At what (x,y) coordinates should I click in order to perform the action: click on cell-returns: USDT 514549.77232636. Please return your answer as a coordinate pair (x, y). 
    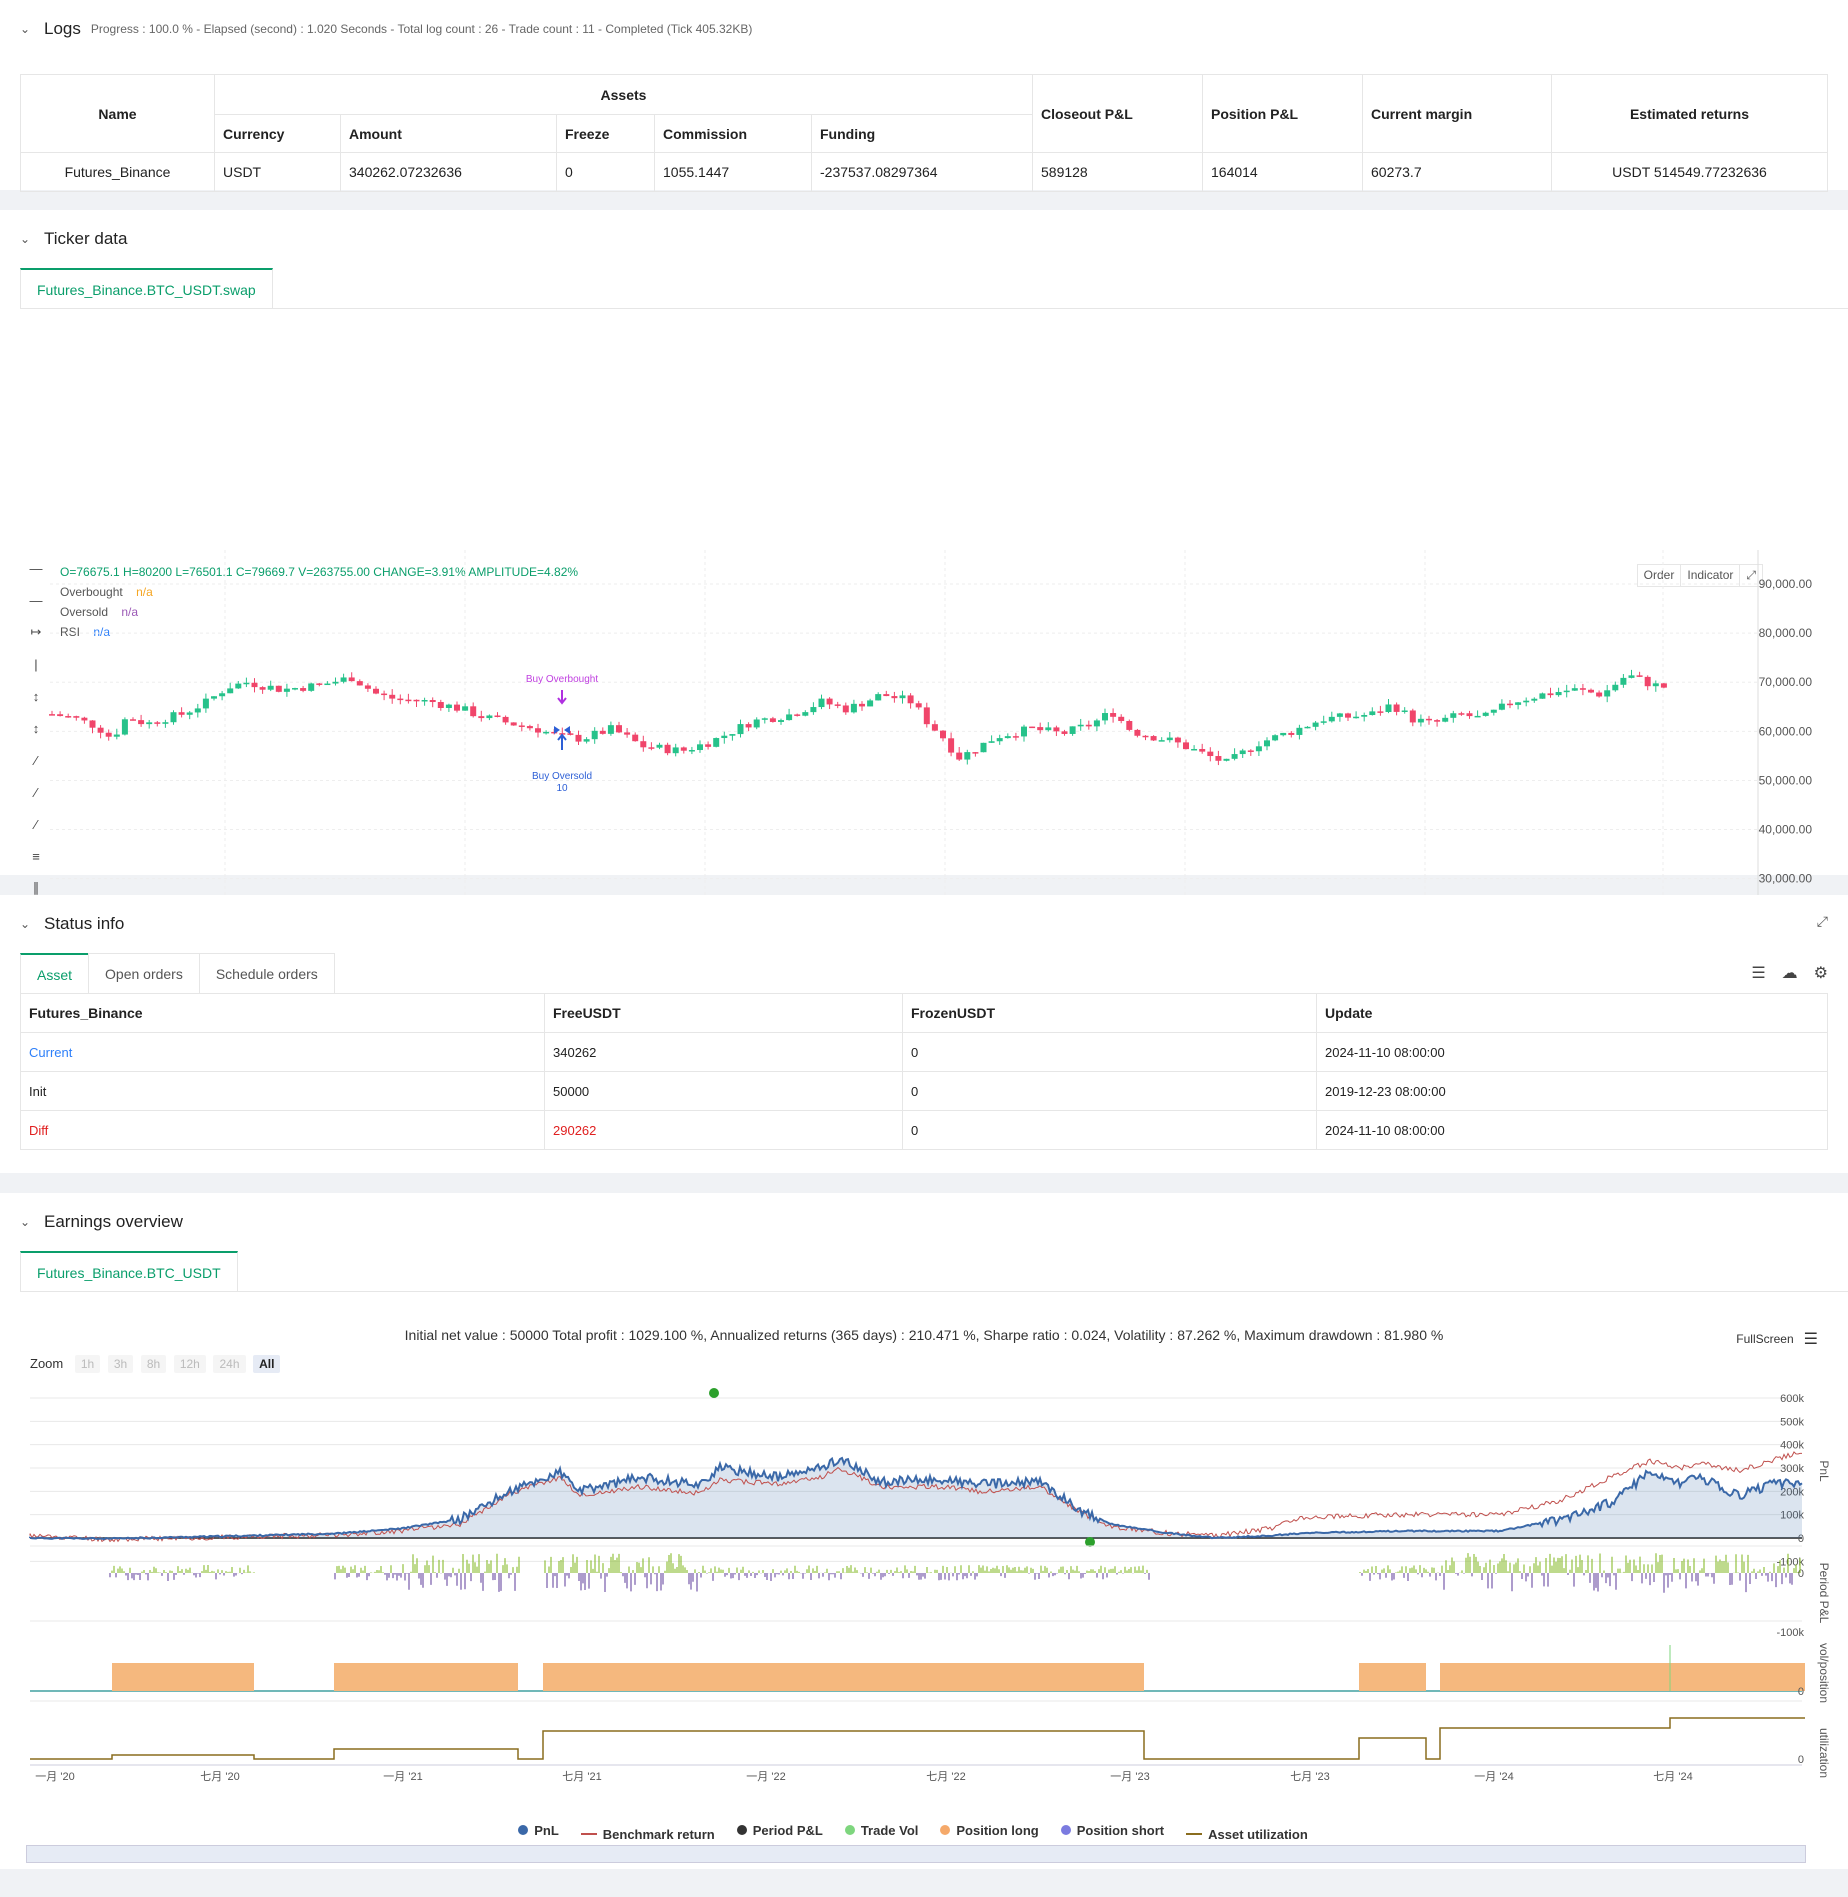
    Looking at the image, I should click on (1689, 172).